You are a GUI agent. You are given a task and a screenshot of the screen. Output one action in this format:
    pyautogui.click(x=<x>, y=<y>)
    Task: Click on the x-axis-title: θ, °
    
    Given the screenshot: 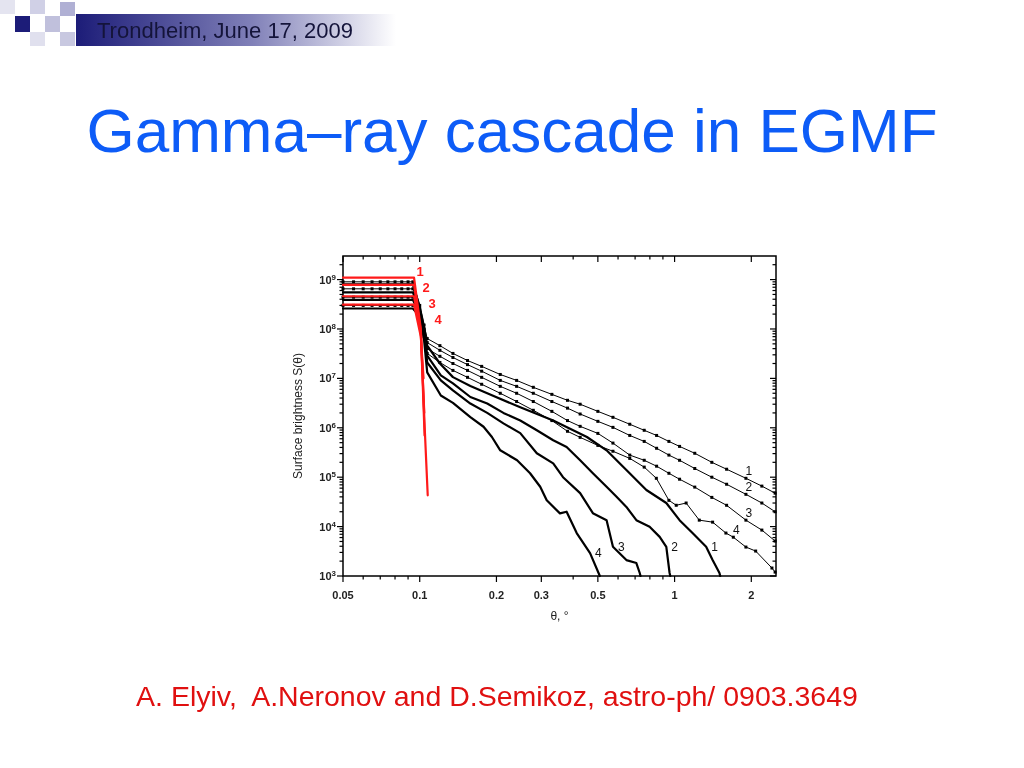 What is the action you would take?
    pyautogui.click(x=559, y=616)
    